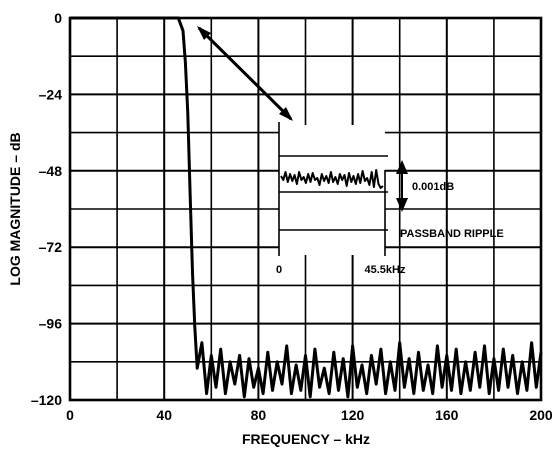 This screenshot has height=450, width=558. Describe the element at coordinates (51, 171) in the screenshot. I see `y-tick-label: –48` at that location.